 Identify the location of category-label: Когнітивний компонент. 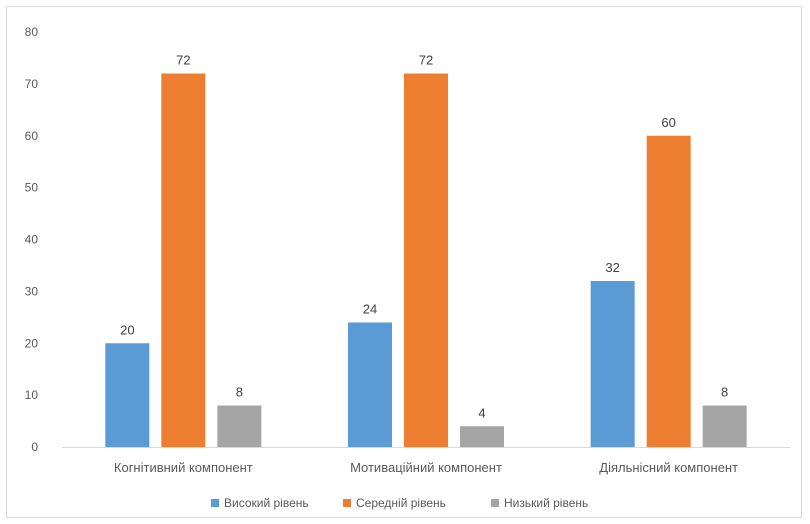
(183, 467).